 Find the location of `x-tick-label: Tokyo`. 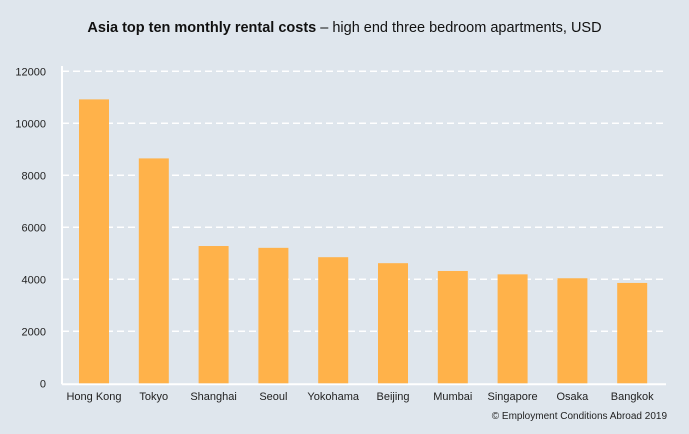

x-tick-label: Tokyo is located at coordinates (153, 397).